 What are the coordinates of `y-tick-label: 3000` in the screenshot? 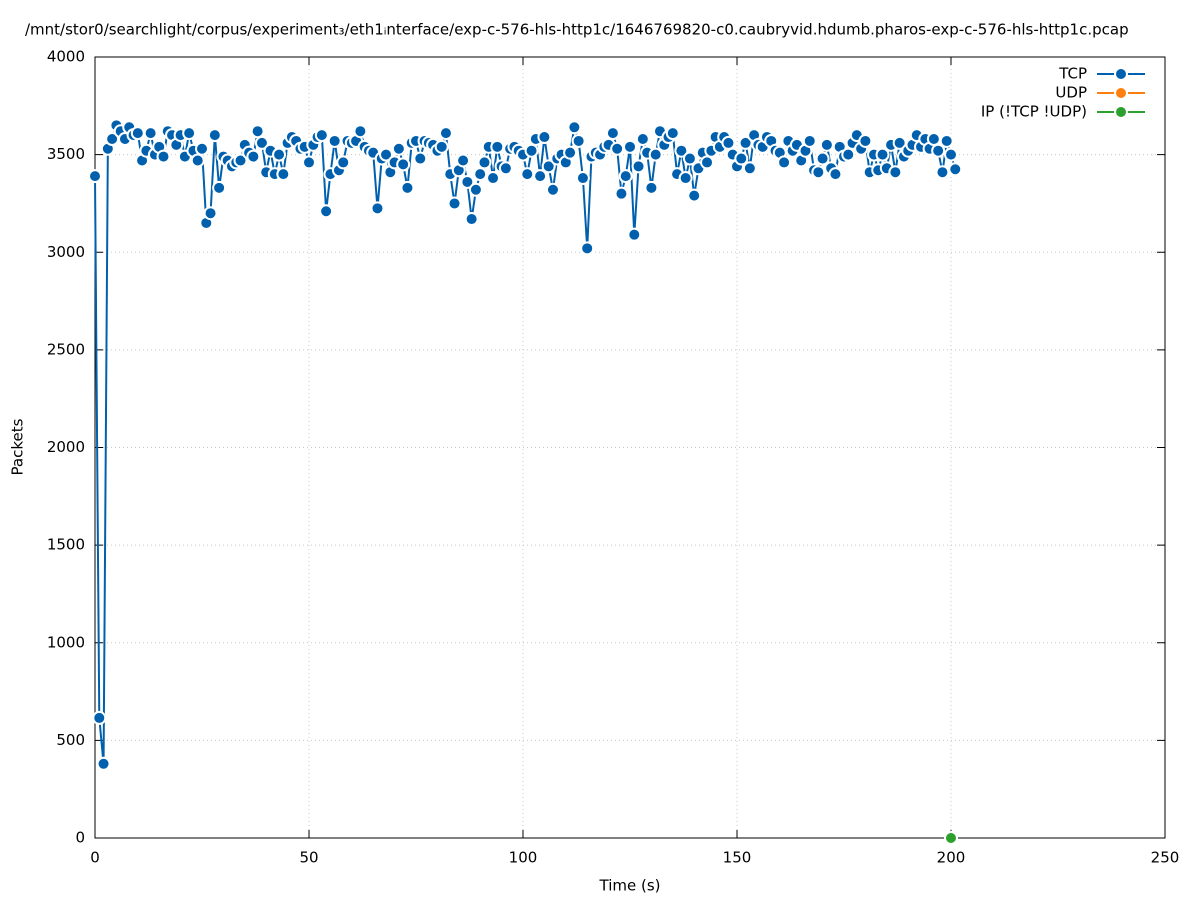 It's located at (66, 252).